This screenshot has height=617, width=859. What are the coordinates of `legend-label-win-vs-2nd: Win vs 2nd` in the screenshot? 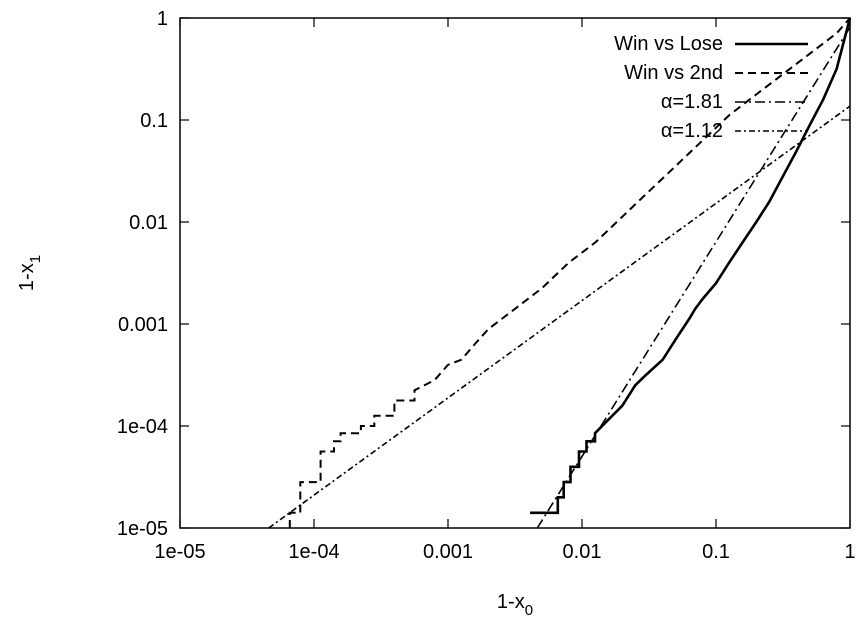 It's located at (673, 73).